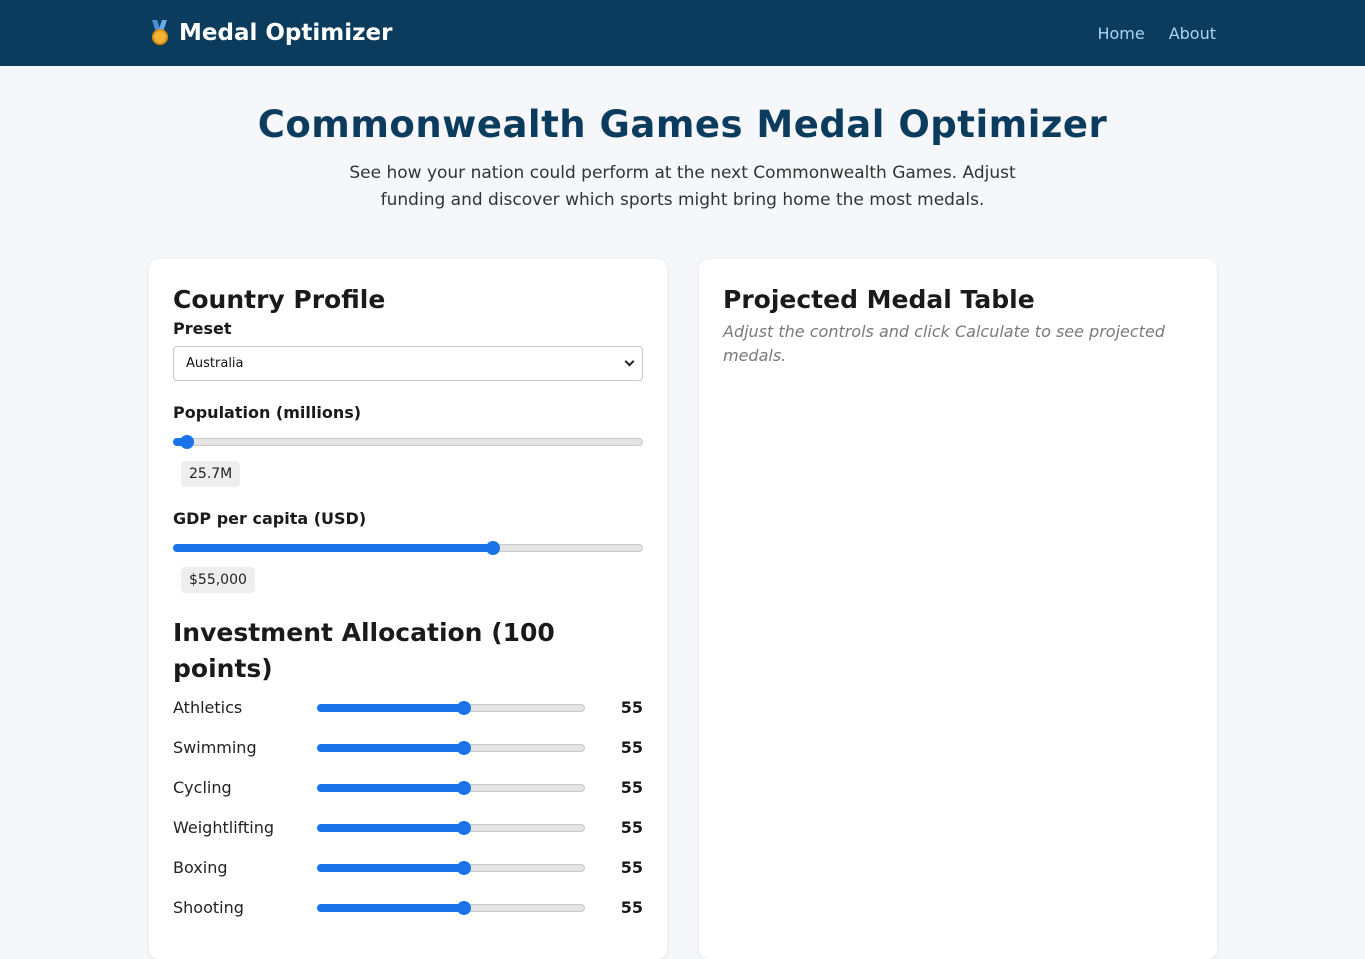 The image size is (1365, 959). I want to click on boxing-slider, so click(451, 867).